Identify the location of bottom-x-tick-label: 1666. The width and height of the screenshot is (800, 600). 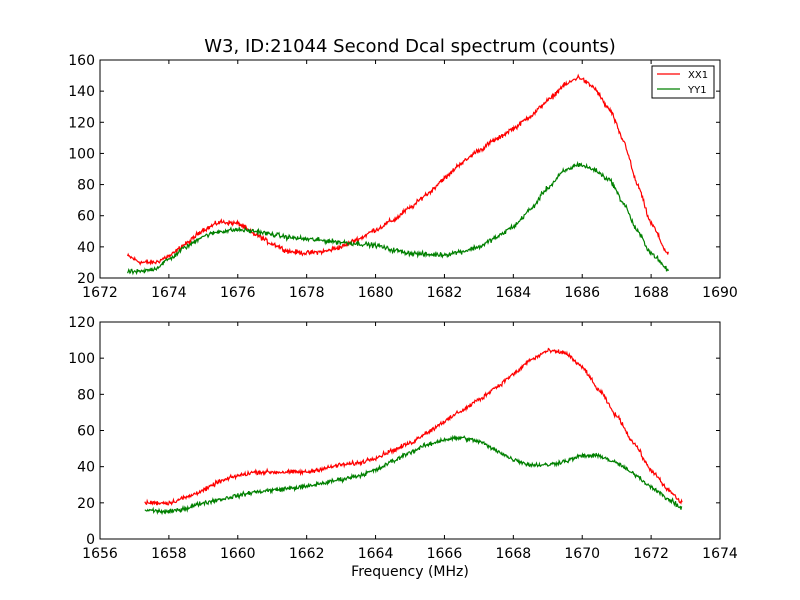
(445, 554).